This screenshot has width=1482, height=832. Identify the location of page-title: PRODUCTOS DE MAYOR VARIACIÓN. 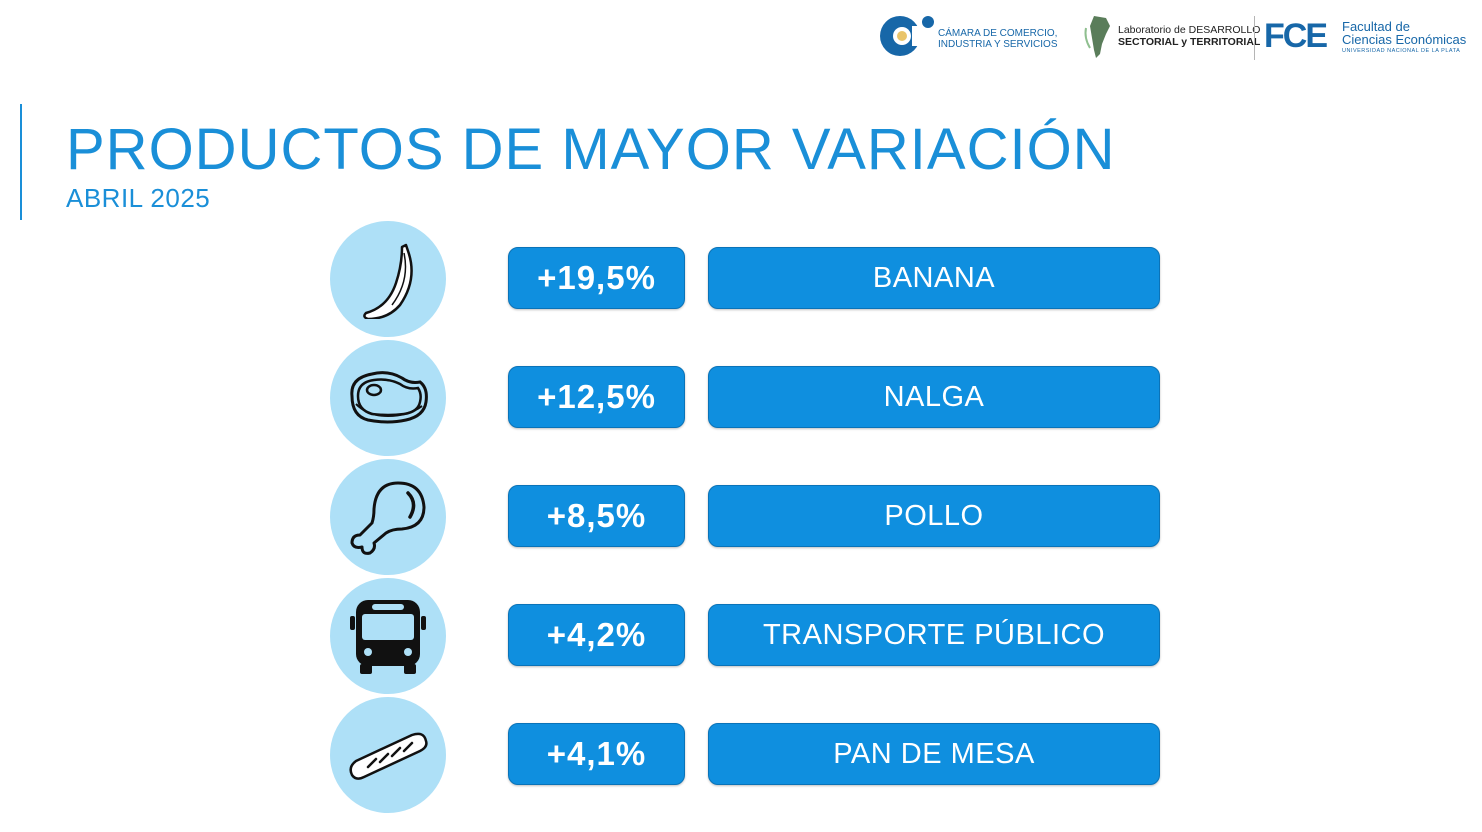
(591, 149).